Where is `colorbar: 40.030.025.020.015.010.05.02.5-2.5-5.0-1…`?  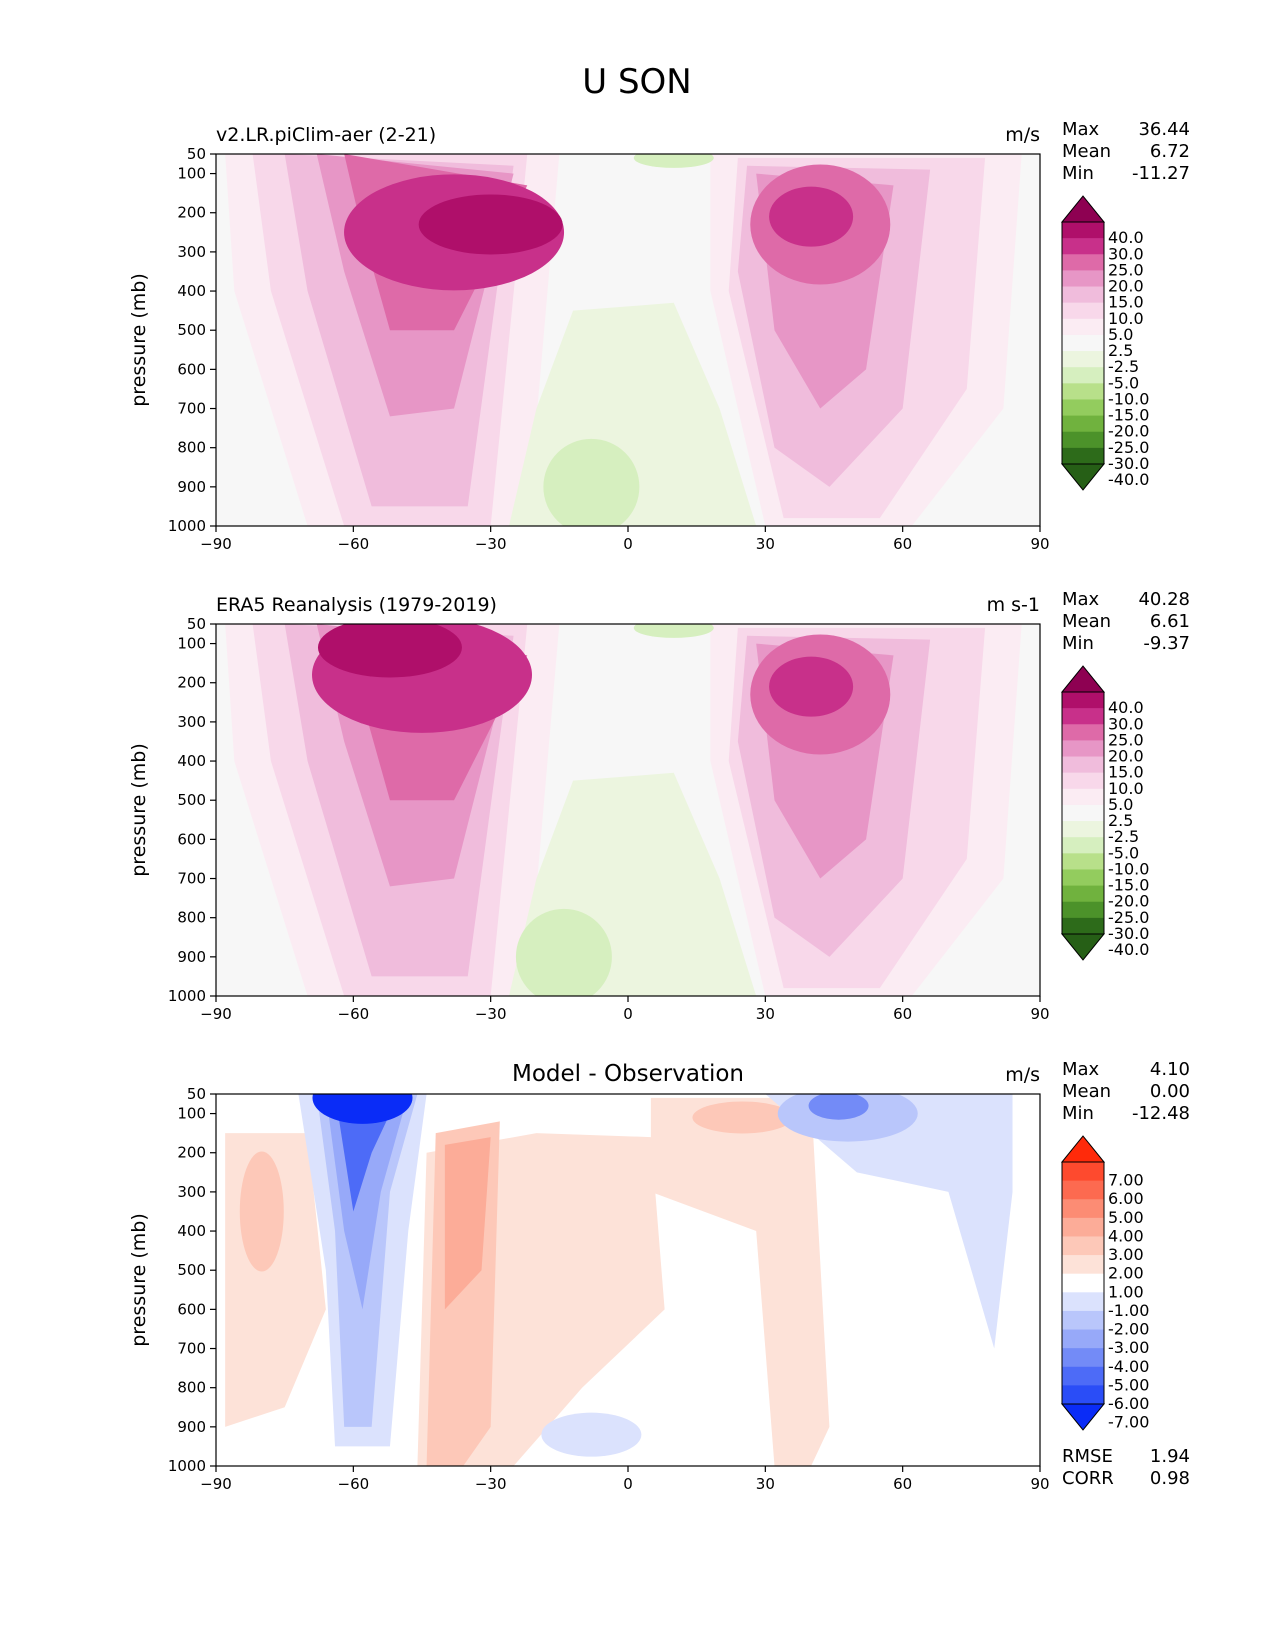
colorbar: 40.030.025.020.015.010.05.02.5-2.5-5.0-1… is located at coordinates (1104, 813).